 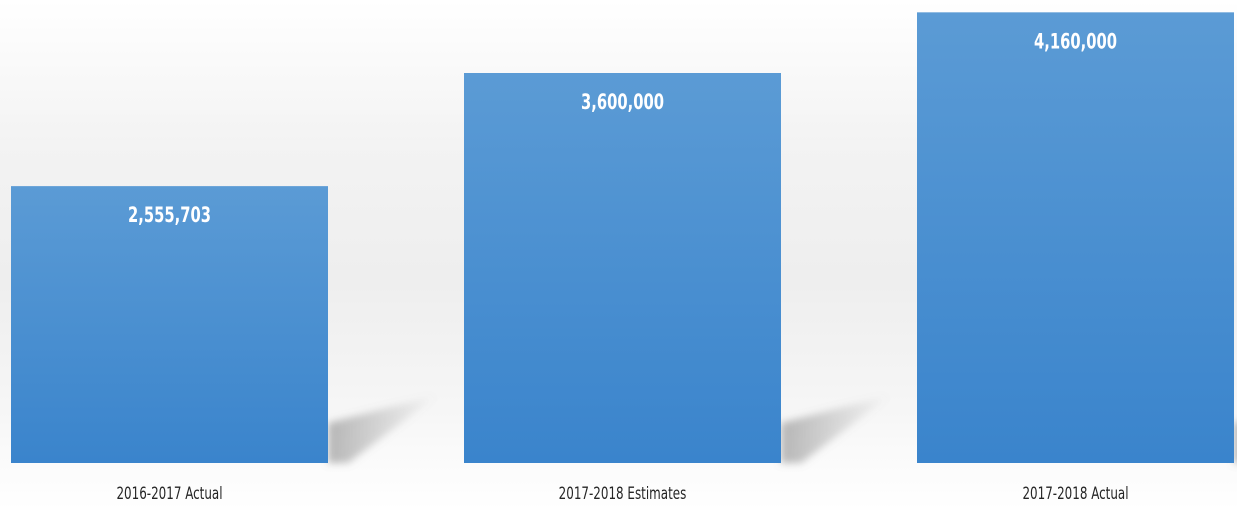 What do you see at coordinates (169, 215) in the screenshot?
I see `data-label: 2,555,703` at bounding box center [169, 215].